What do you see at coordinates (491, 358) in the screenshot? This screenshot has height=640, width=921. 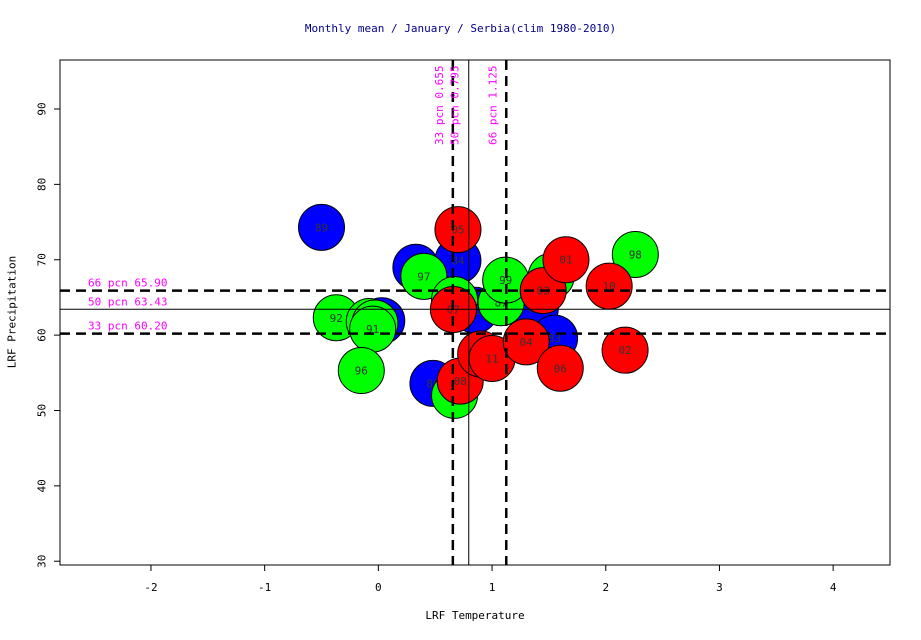 I see `data-point-label: 11` at bounding box center [491, 358].